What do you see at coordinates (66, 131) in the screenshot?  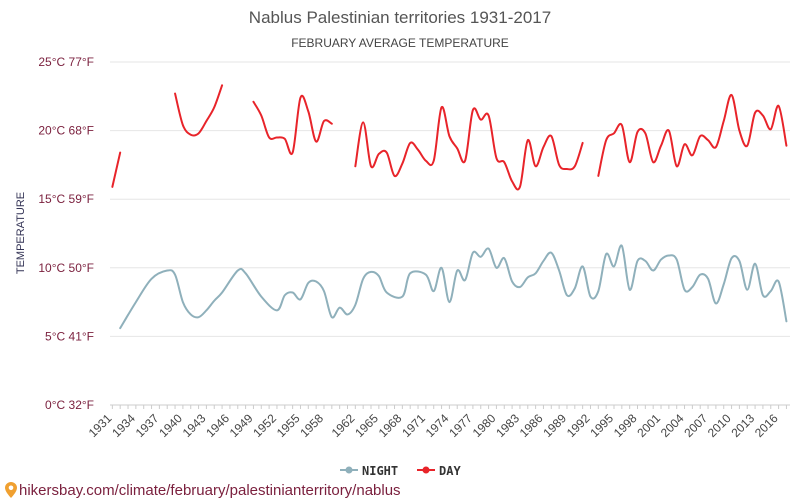 I see `y-tick-label: 20°C 68°F` at bounding box center [66, 131].